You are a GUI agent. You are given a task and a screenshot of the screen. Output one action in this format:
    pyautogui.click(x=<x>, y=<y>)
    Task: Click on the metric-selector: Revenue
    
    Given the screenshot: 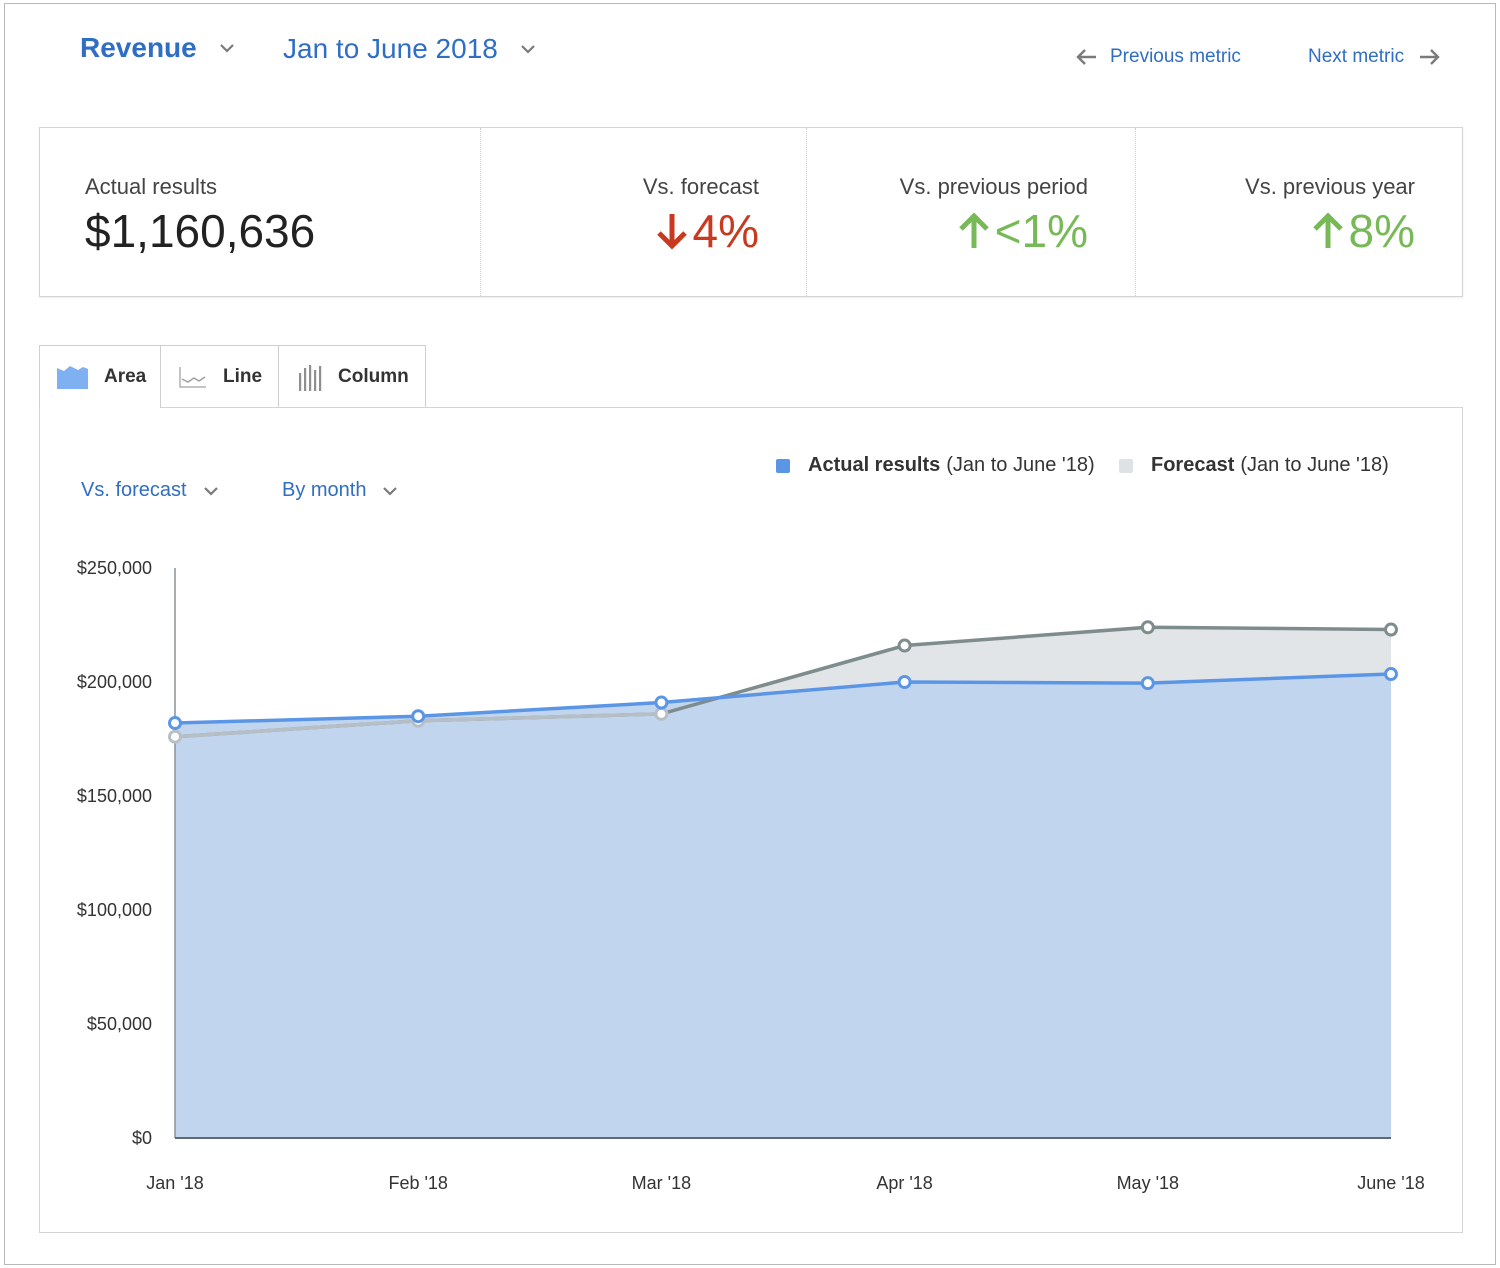 What is the action you would take?
    pyautogui.click(x=157, y=48)
    